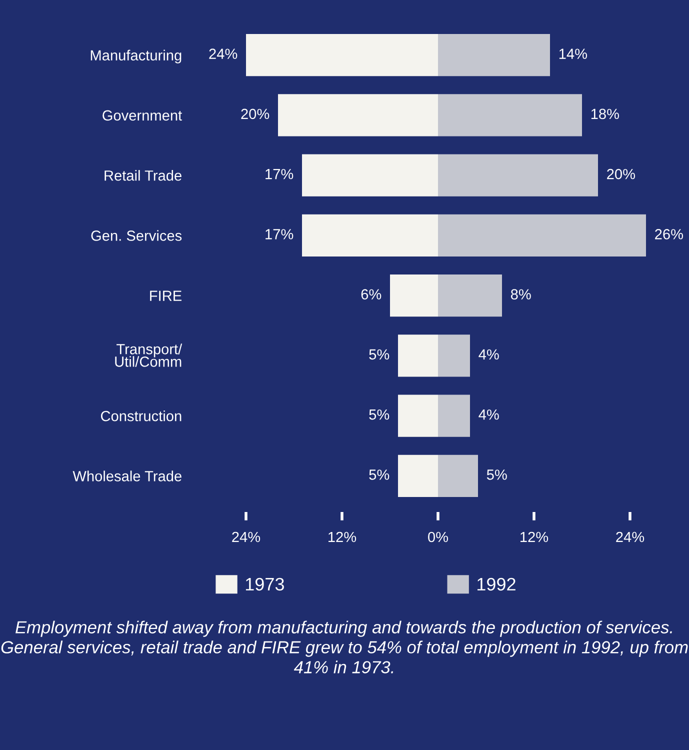  What do you see at coordinates (136, 57) in the screenshot?
I see `y-tick-label: Manufacturing` at bounding box center [136, 57].